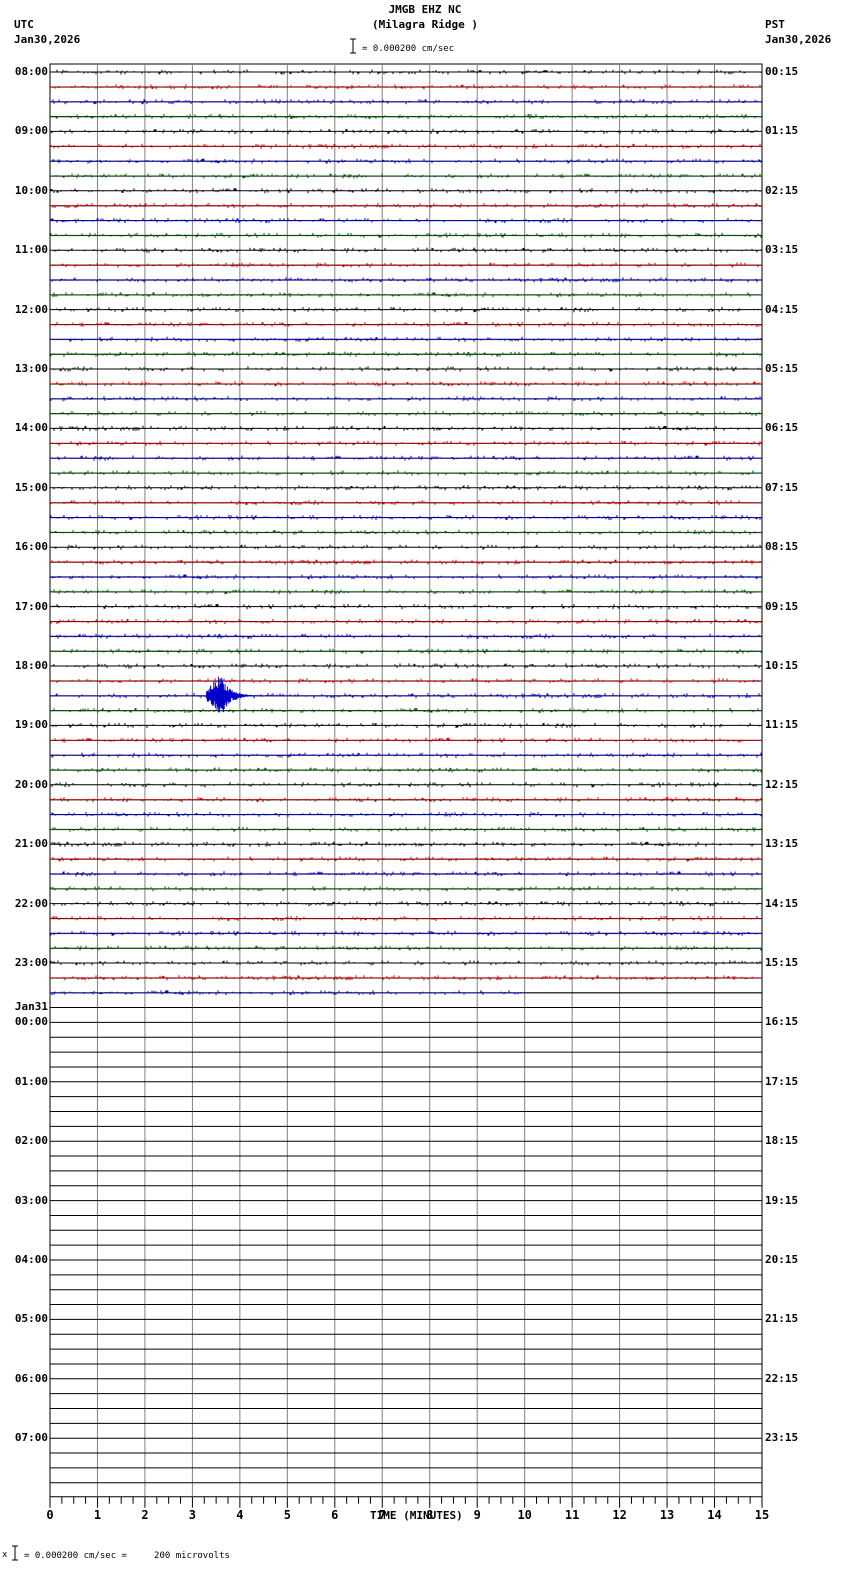 Image resolution: width=850 pixels, height=1584 pixels. I want to click on pst-hour-label: 10:15, so click(782, 665).